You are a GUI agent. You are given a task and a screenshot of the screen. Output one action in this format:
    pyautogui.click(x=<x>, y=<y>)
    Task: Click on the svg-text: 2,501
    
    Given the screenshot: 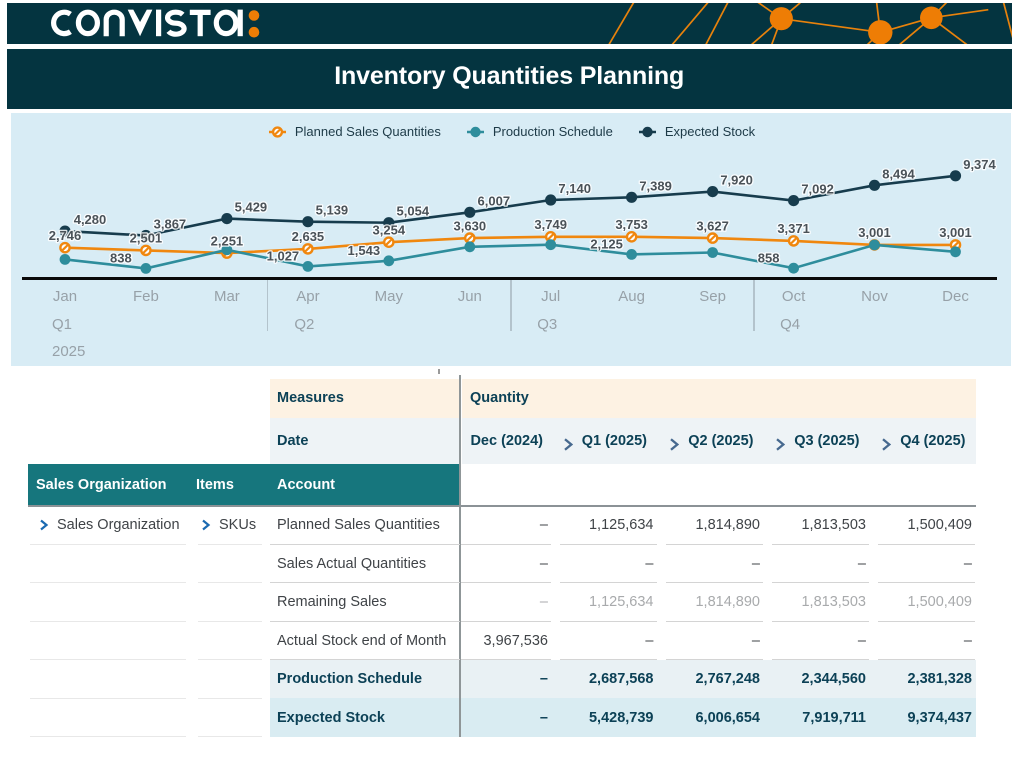 What is the action you would take?
    pyautogui.click(x=146, y=238)
    